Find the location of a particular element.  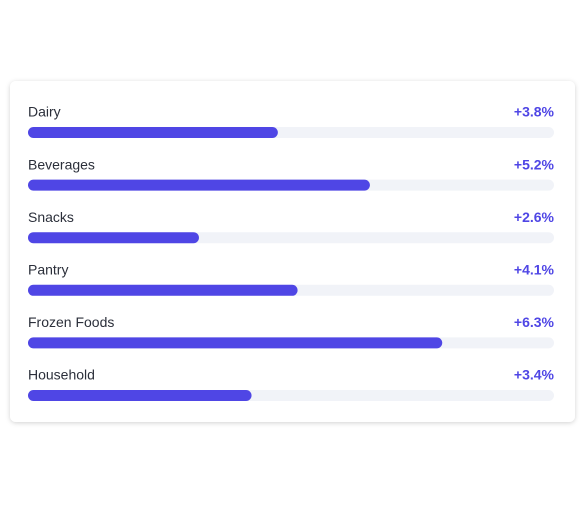

category-label: Snacks is located at coordinates (51, 217).